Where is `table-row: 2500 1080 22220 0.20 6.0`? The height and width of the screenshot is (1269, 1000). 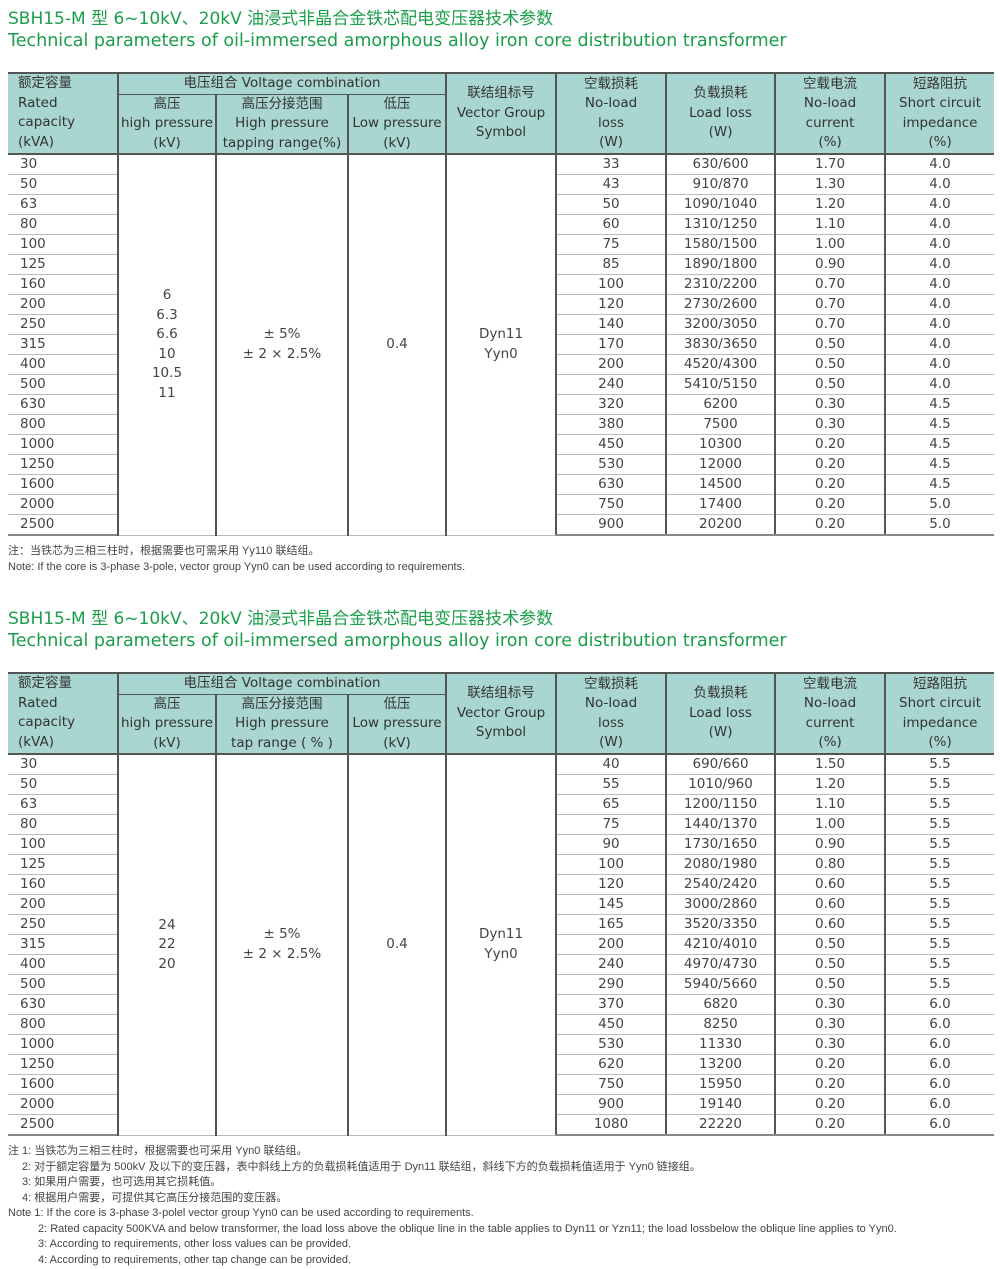
table-row: 2500 1080 22220 0.20 6.0 is located at coordinates (501, 1125).